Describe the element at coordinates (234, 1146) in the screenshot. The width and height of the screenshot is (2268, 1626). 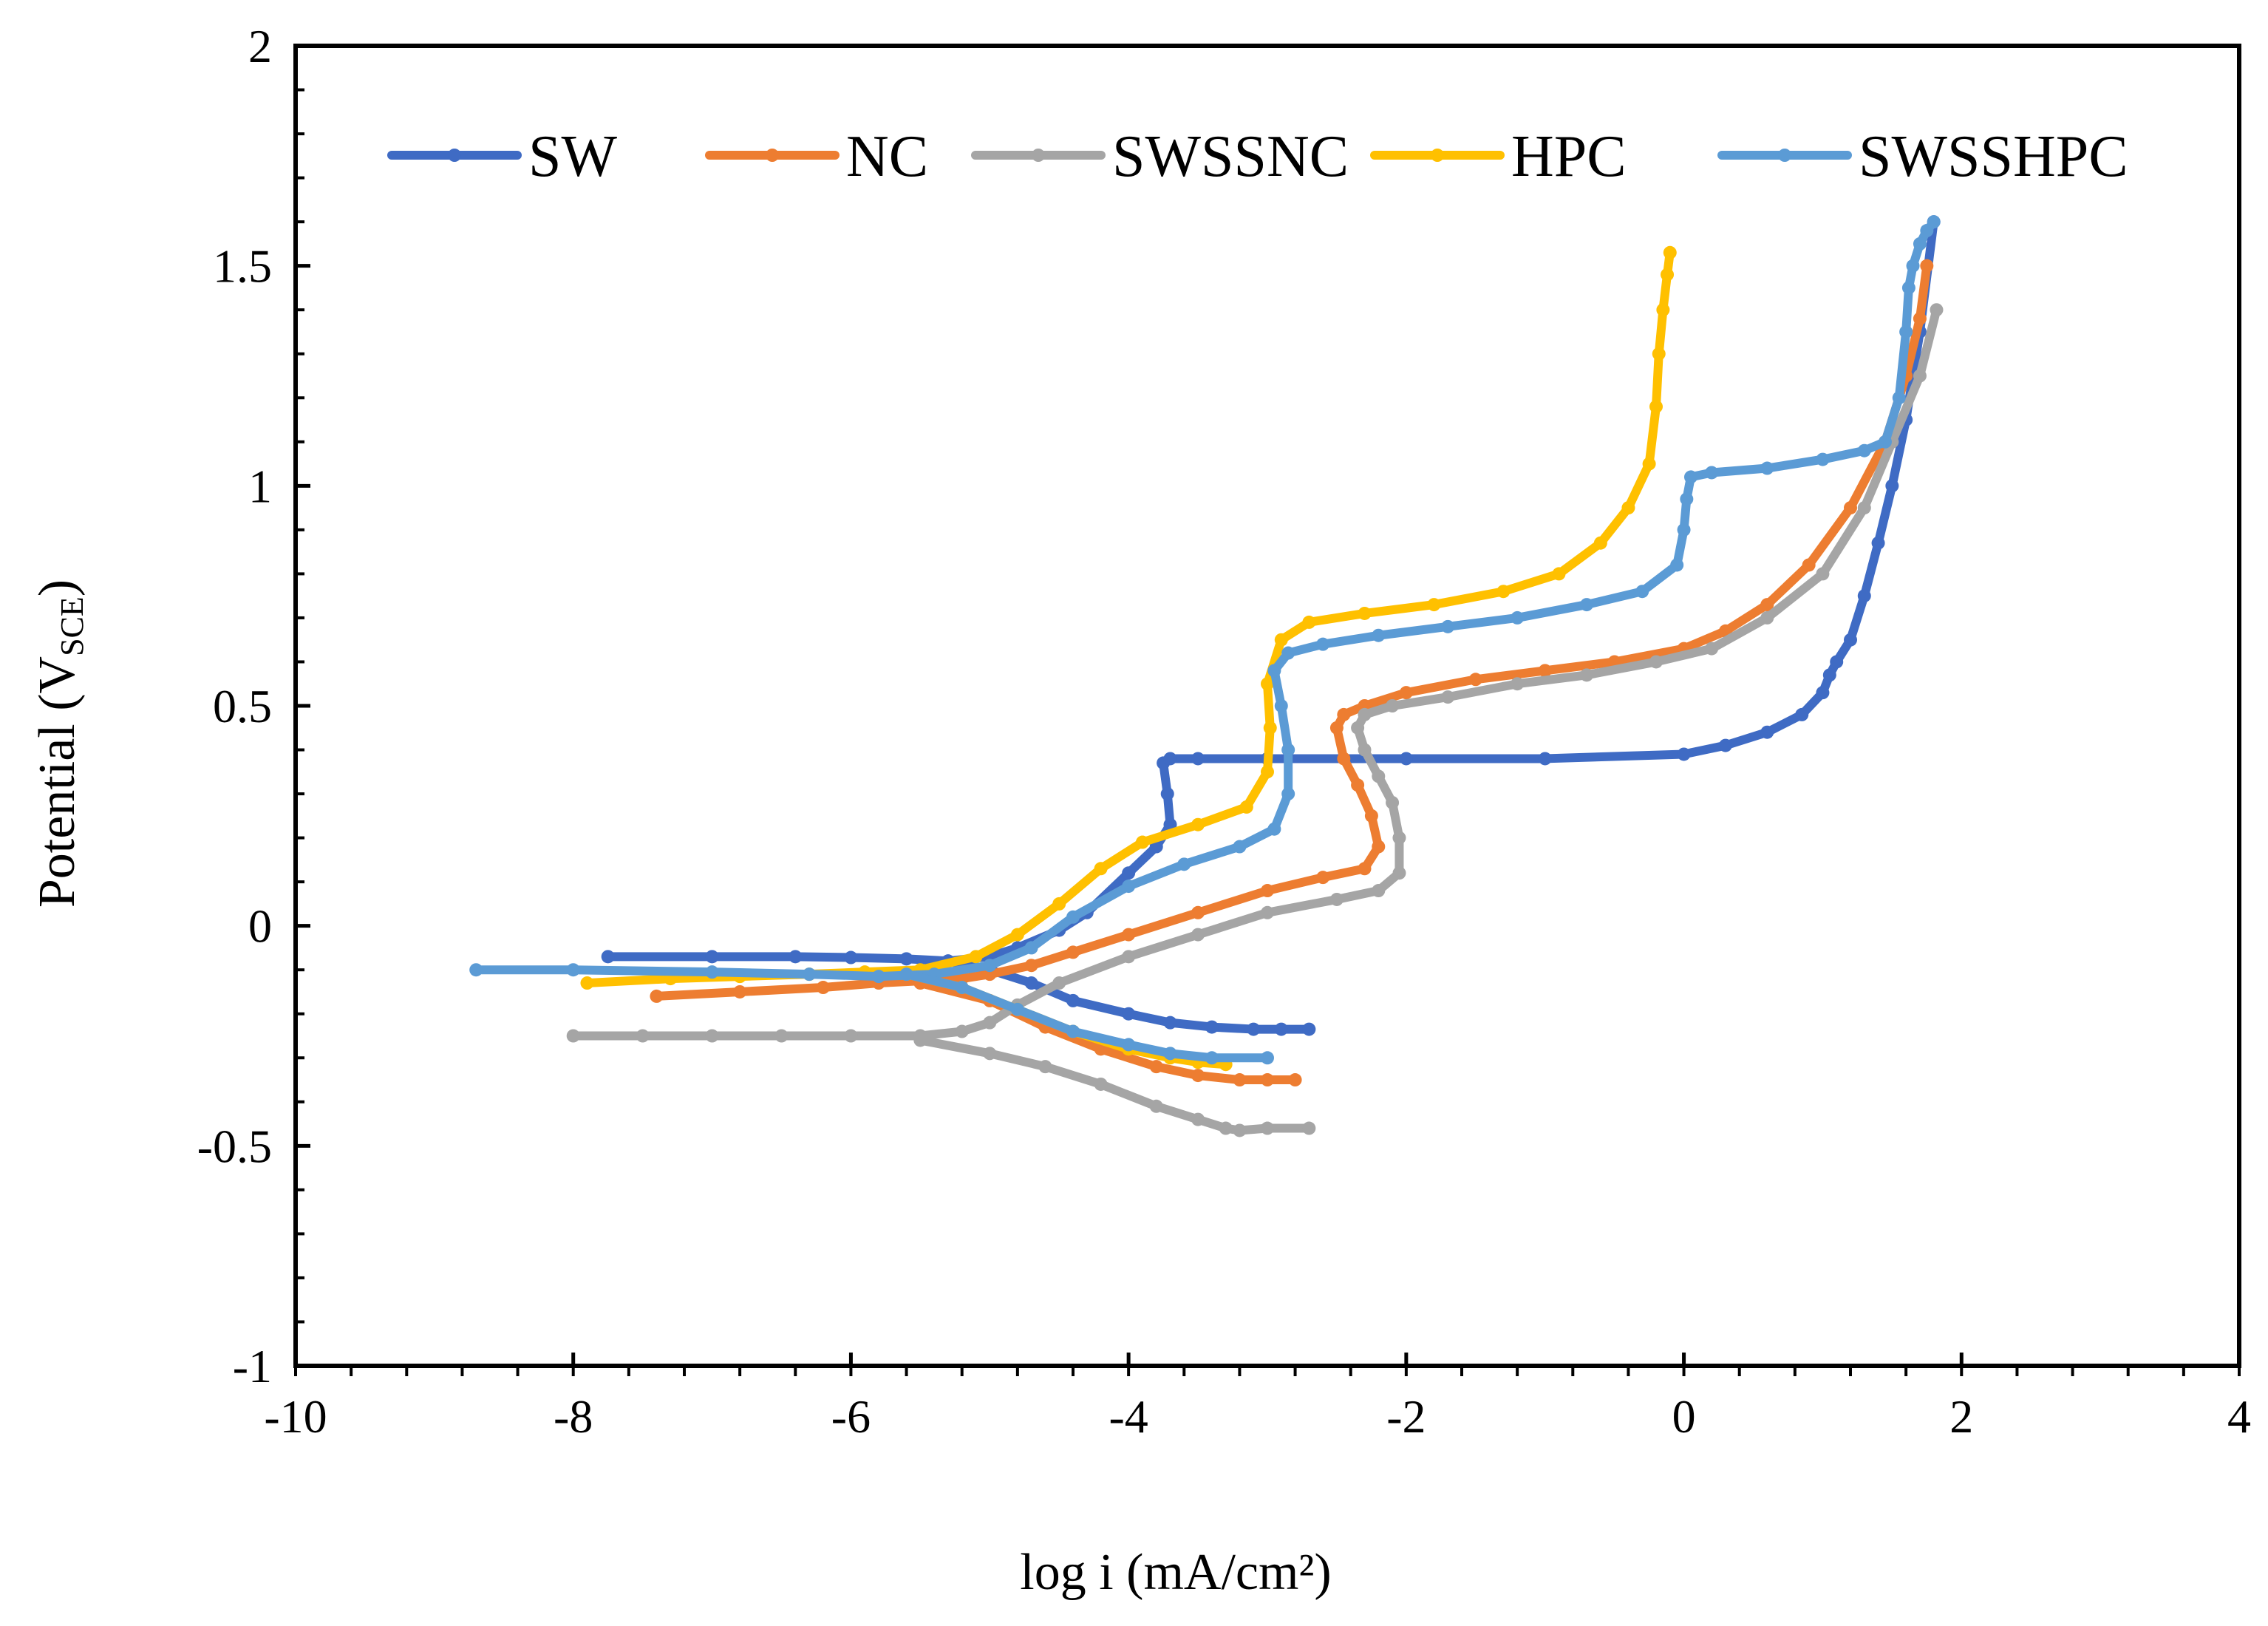
I see `y-tick-label: -0.5` at that location.